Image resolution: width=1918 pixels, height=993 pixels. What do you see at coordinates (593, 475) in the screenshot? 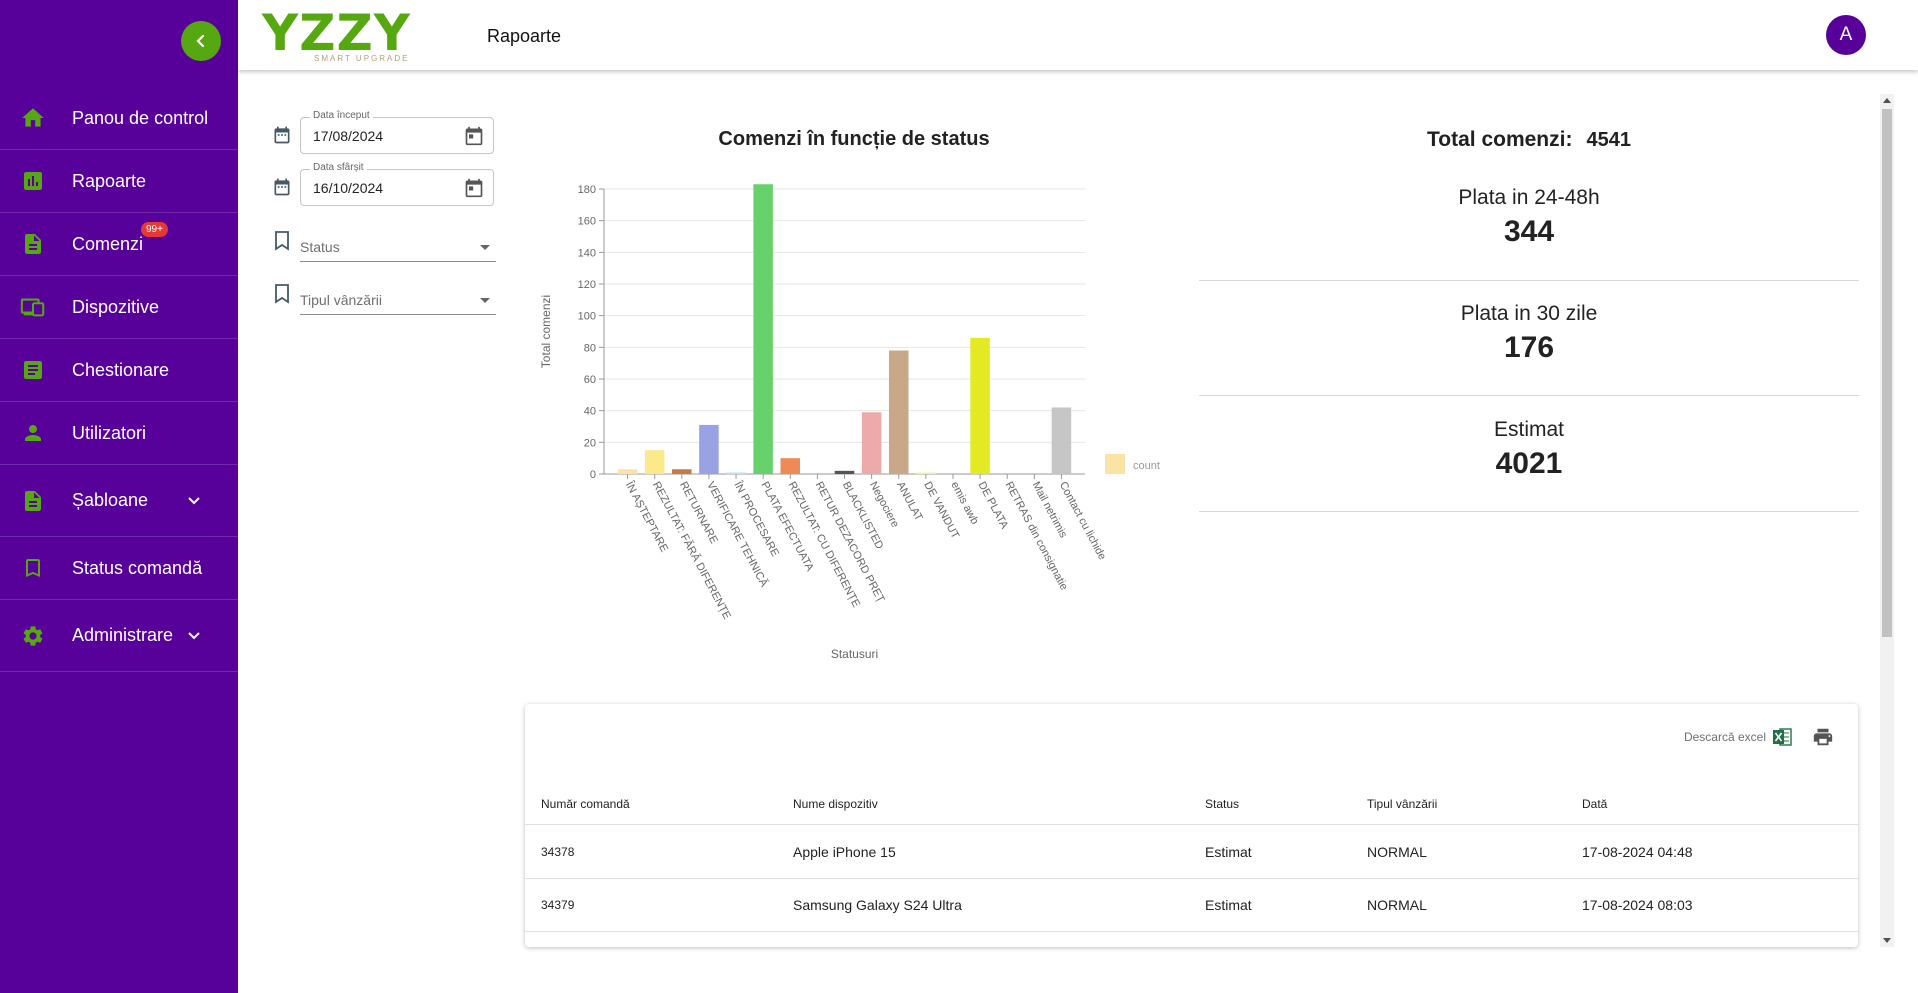
I see `y-tick-label: 0` at bounding box center [593, 475].